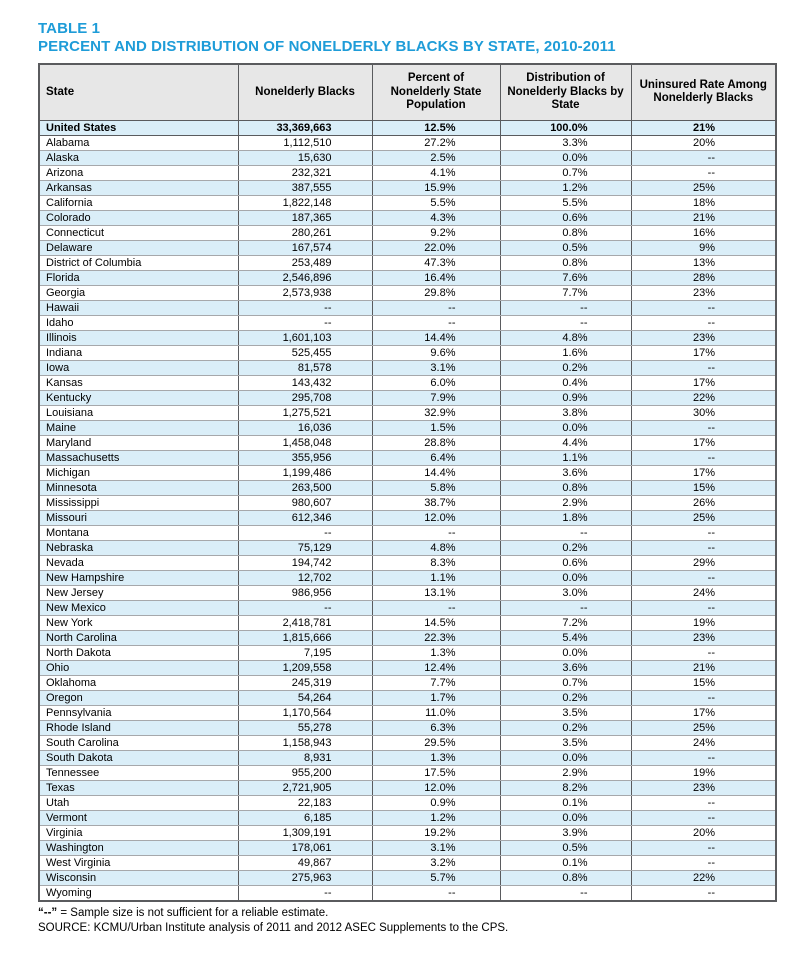  What do you see at coordinates (138, 367) in the screenshot?
I see `state-cell: Iowa` at bounding box center [138, 367].